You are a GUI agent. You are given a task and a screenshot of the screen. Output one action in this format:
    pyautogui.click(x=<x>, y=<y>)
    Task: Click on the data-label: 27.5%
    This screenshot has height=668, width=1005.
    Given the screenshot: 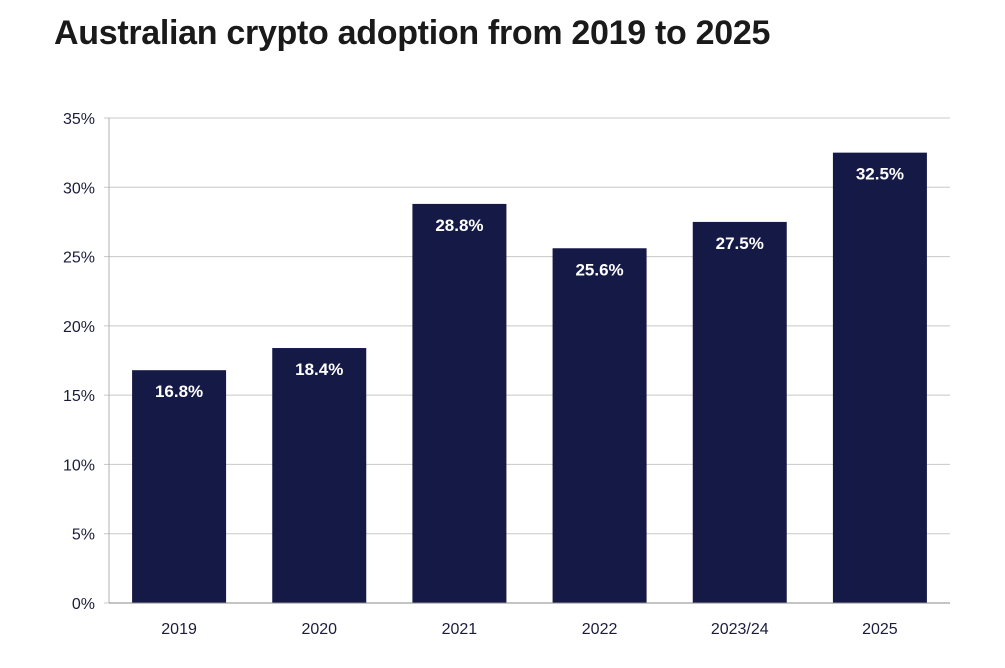 What is the action you would take?
    pyautogui.click(x=740, y=243)
    